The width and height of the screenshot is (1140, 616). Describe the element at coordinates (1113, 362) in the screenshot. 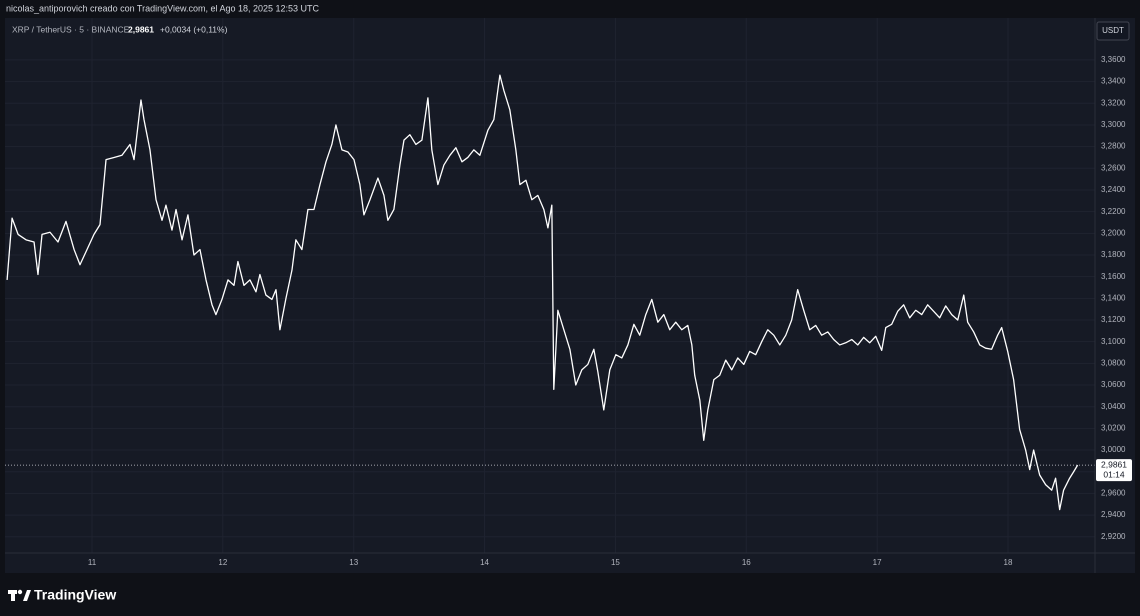

I see `y-tick-label: 3,0800` at that location.